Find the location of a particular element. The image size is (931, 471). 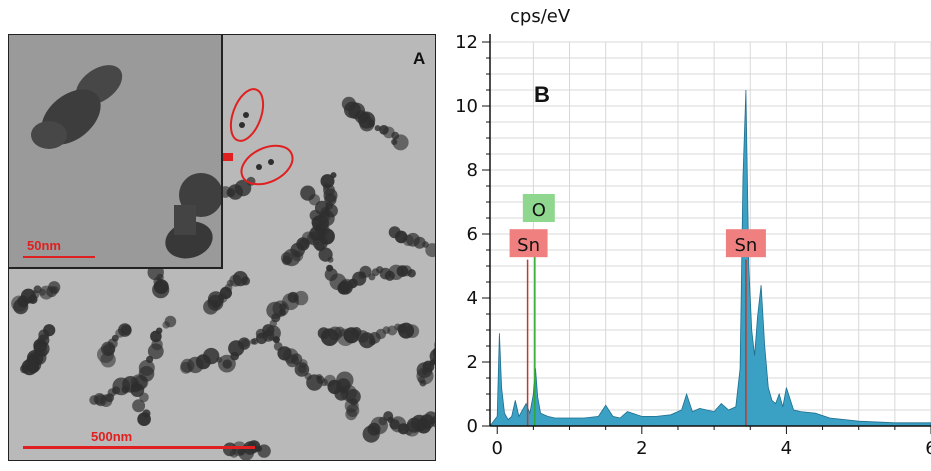

o-peak-tag-label: O is located at coordinates (539, 210).